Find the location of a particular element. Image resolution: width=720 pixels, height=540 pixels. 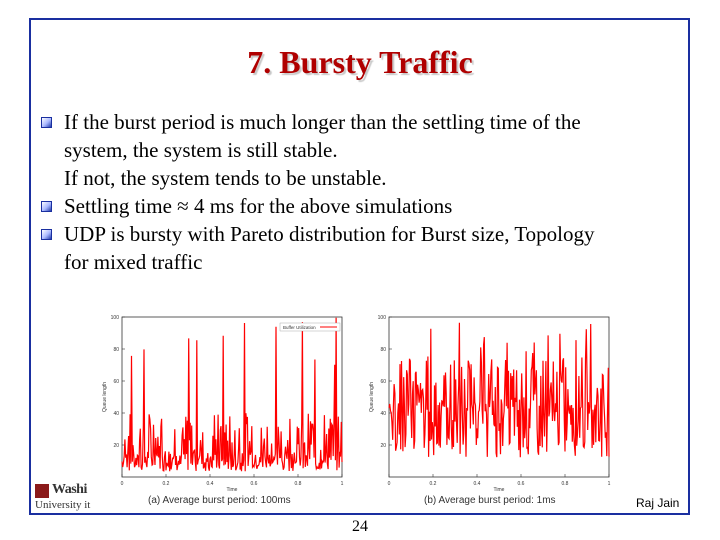

bullet-line: for mixed traffic is located at coordinates (133, 262).